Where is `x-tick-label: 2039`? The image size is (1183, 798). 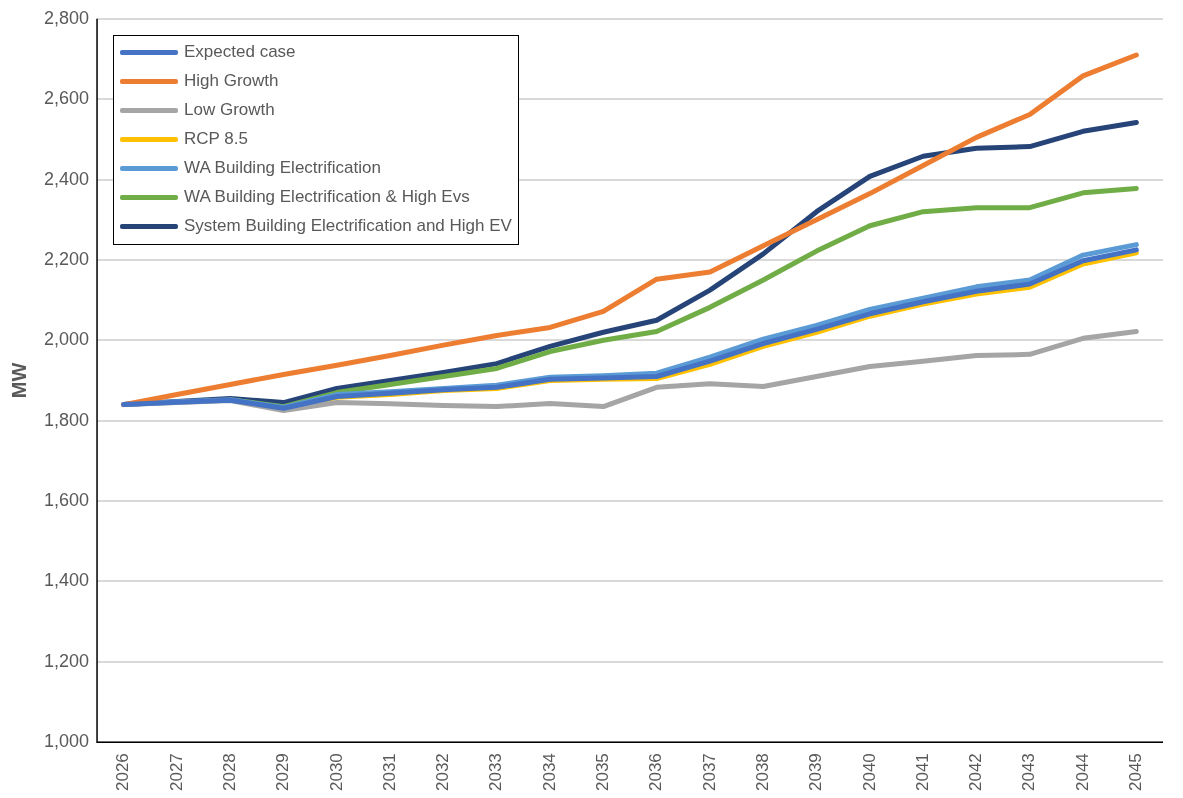 x-tick-label: 2039 is located at coordinates (816, 772).